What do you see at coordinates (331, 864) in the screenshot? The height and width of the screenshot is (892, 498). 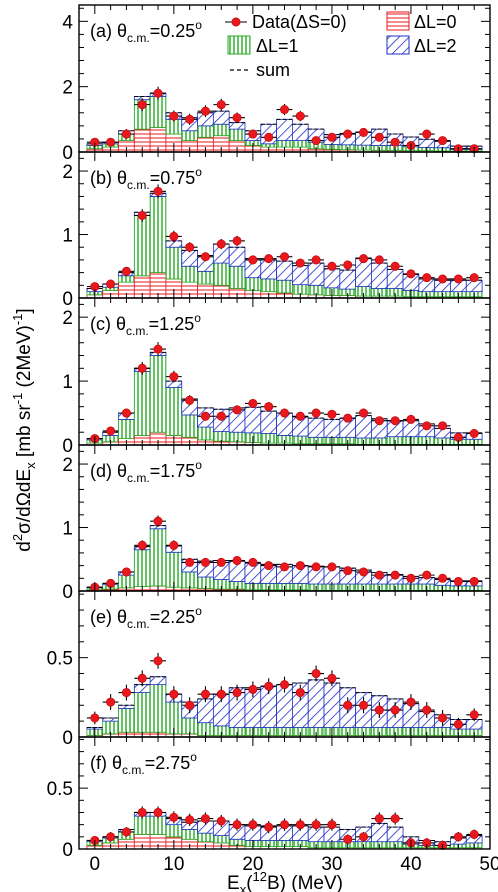 I see `x-tick-label: 30` at bounding box center [331, 864].